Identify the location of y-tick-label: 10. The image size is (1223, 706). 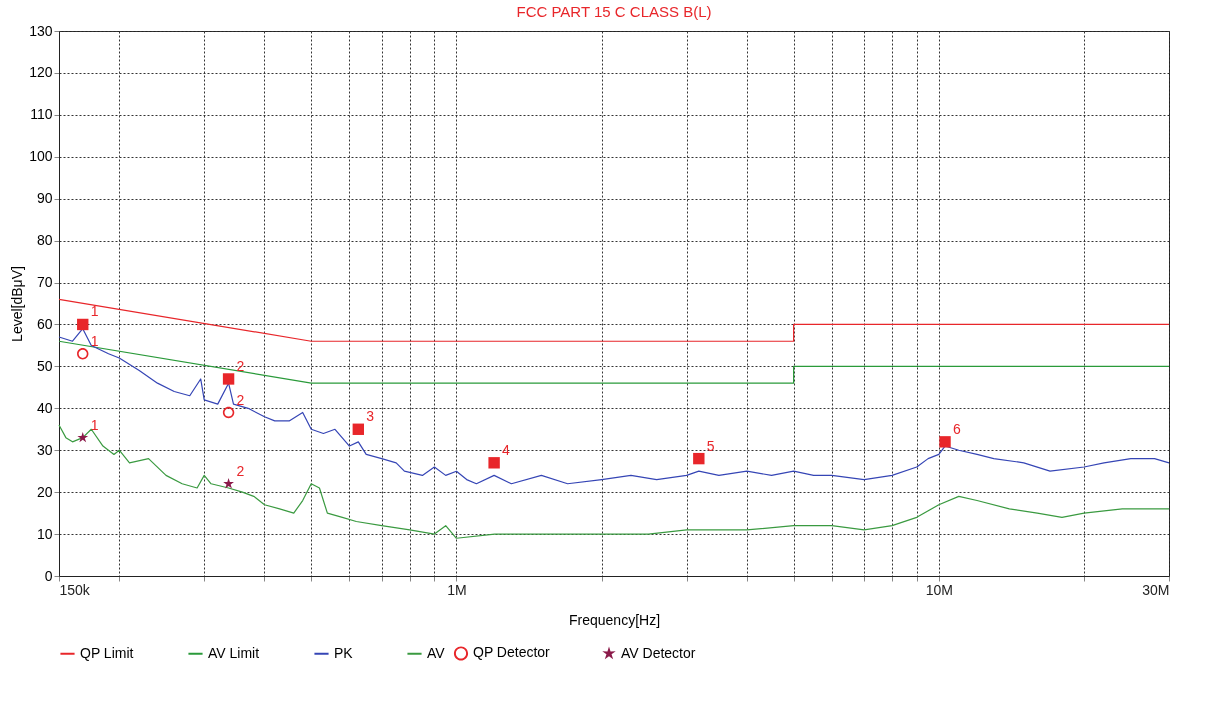
(44, 533).